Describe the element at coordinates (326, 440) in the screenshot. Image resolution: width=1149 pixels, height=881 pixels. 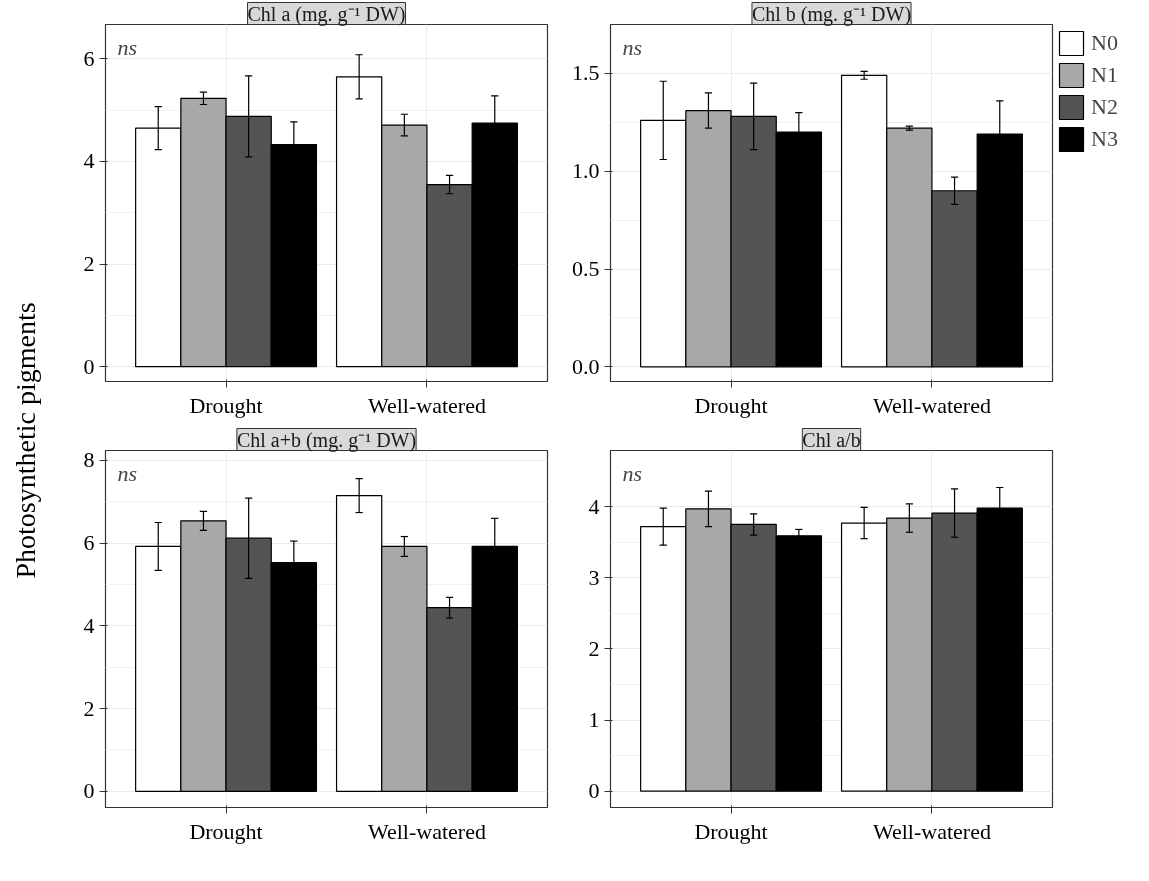
I see `chart-title: Chl a+b (mg. g⁻¹ DW)` at that location.